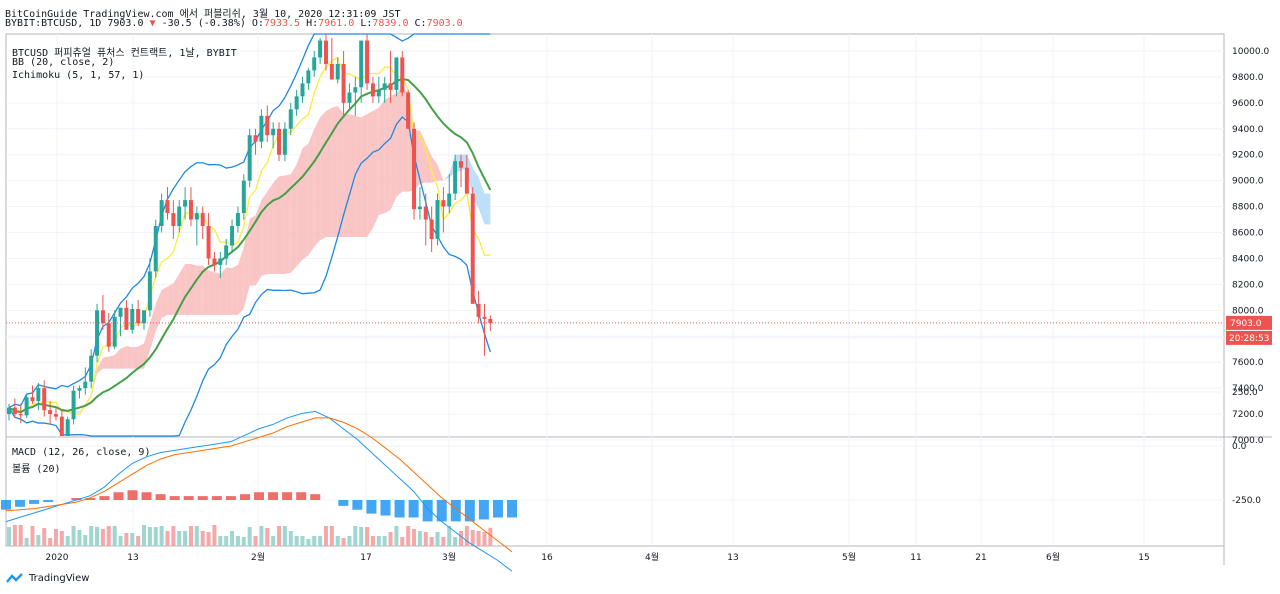  Describe the element at coordinates (57, 558) in the screenshot. I see `time-tick: 2020` at that location.